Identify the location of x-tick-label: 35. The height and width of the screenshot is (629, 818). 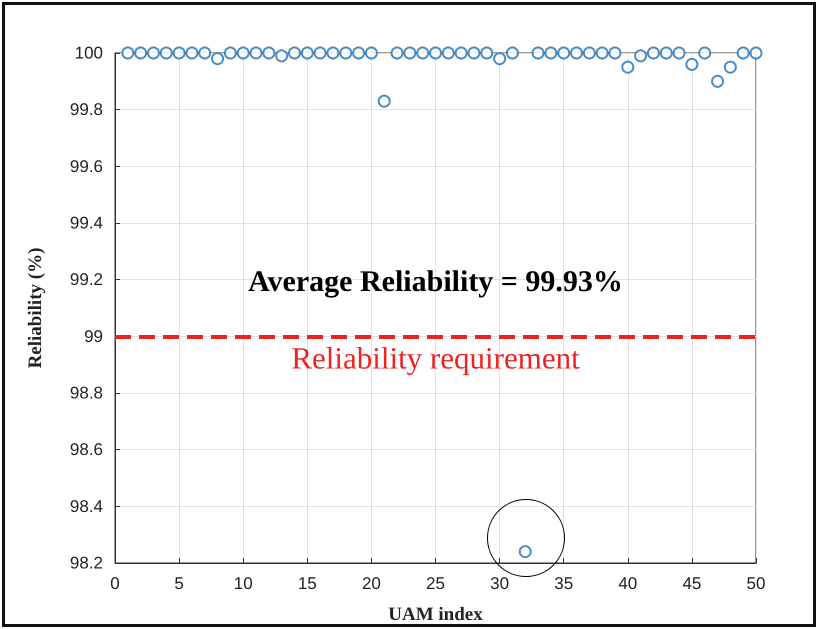
(564, 583).